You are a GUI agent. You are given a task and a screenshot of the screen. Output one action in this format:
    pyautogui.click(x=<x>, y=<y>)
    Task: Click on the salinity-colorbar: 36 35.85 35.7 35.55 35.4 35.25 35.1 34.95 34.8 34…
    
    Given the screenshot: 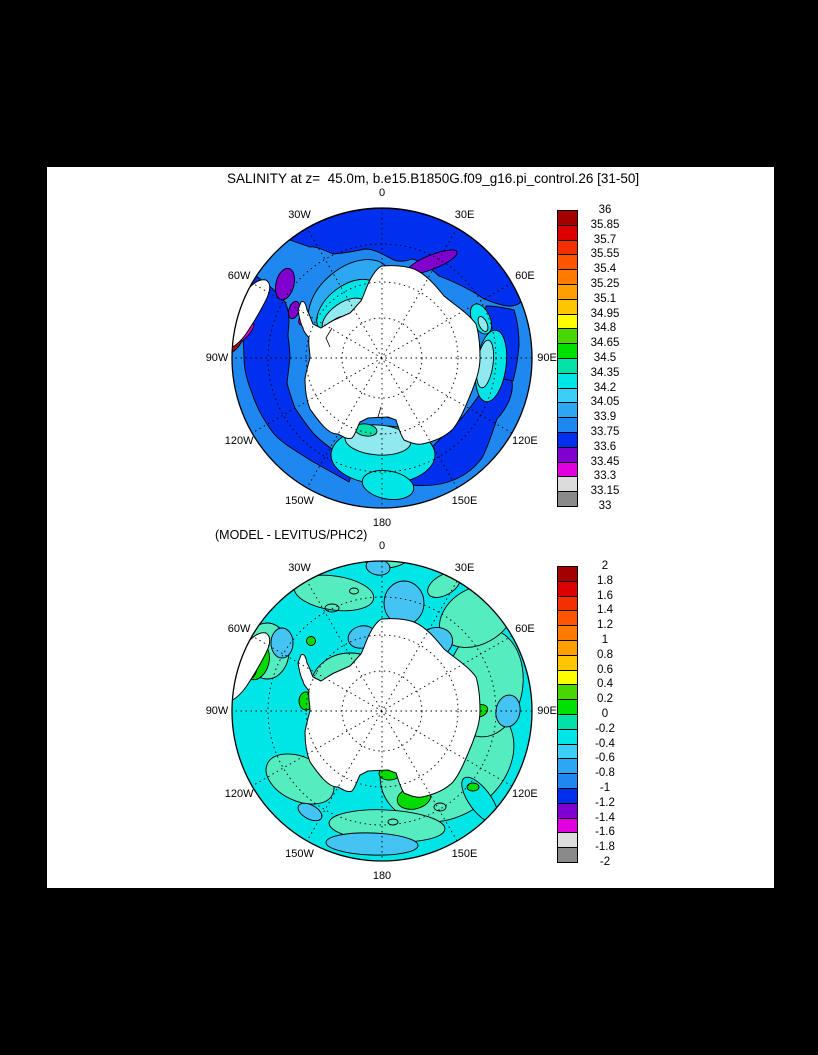 What is the action you would take?
    pyautogui.click(x=593, y=358)
    